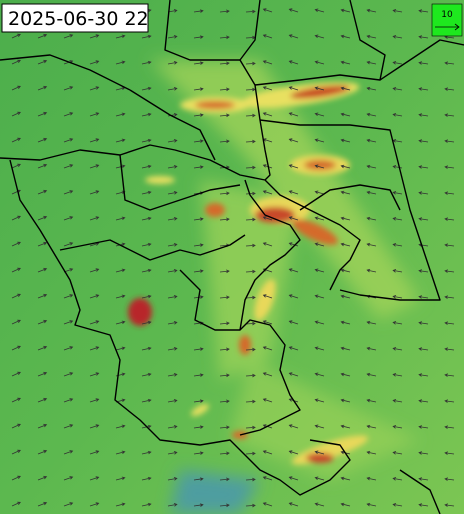 Image resolution: width=464 pixels, height=514 pixels. I want to click on legend-label: 10, so click(447, 15).